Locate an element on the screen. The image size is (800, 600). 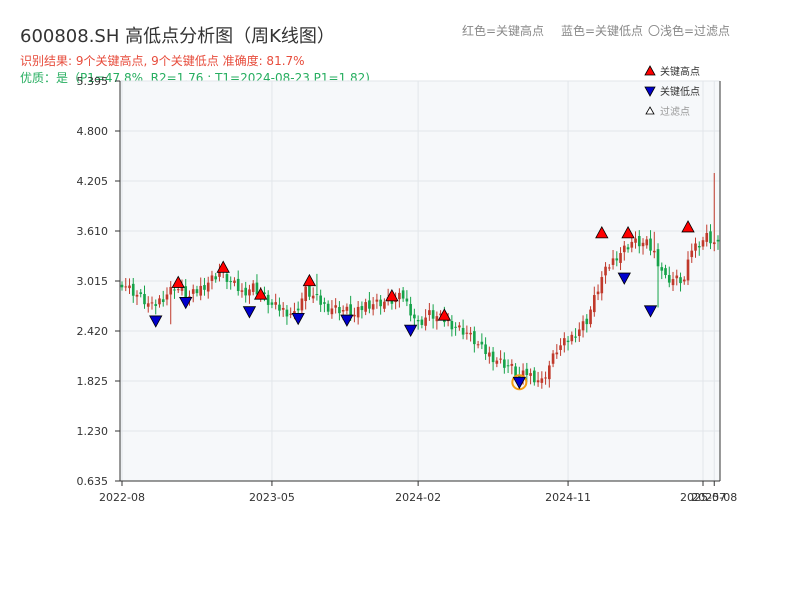
x-tick-label: 2025-08 is located at coordinates (714, 497).